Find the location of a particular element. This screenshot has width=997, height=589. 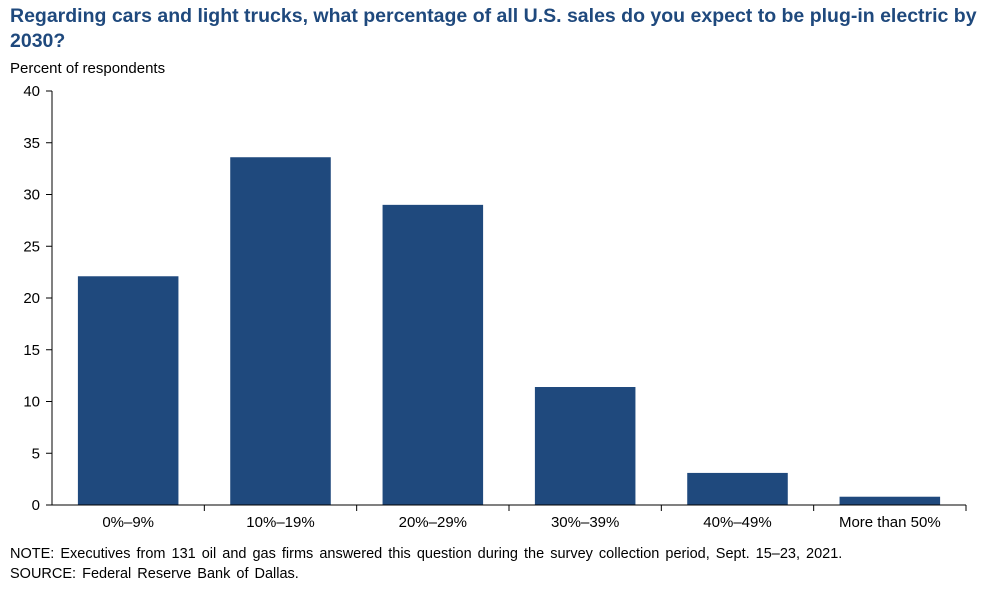

y-tick-label: 30 is located at coordinates (31, 195).